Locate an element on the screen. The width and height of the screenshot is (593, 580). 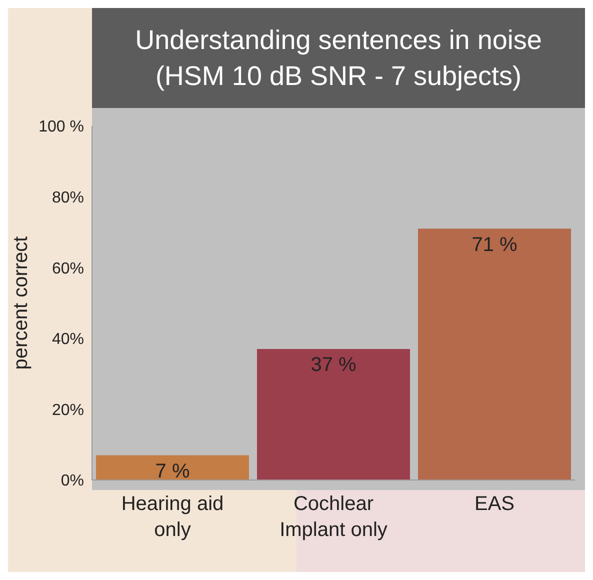
x-tick-label: Cochlear Implant only is located at coordinates (334, 517).